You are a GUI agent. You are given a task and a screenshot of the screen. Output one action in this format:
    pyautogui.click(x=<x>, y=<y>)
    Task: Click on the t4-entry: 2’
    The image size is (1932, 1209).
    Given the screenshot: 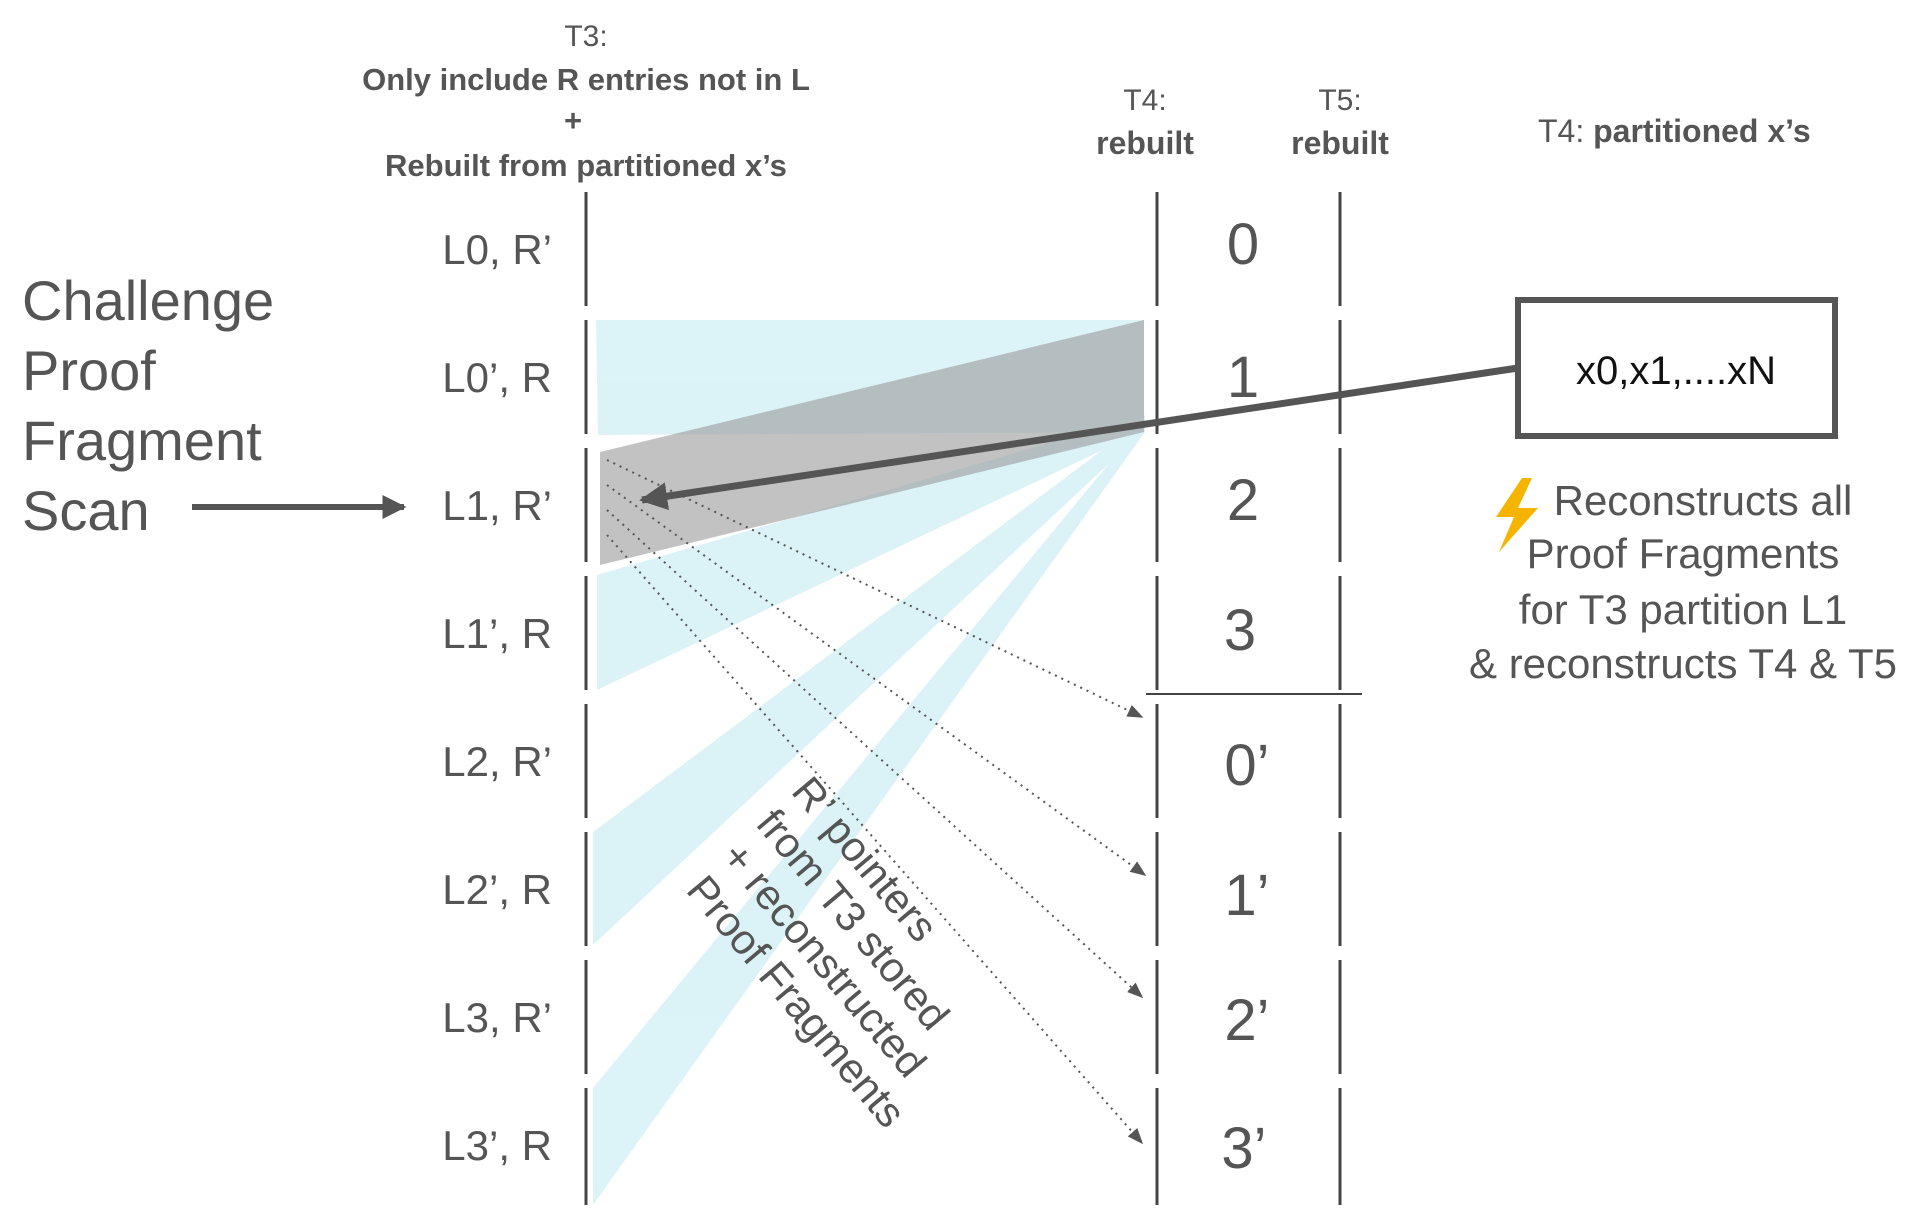 What is the action you would take?
    pyautogui.click(x=1246, y=1020)
    